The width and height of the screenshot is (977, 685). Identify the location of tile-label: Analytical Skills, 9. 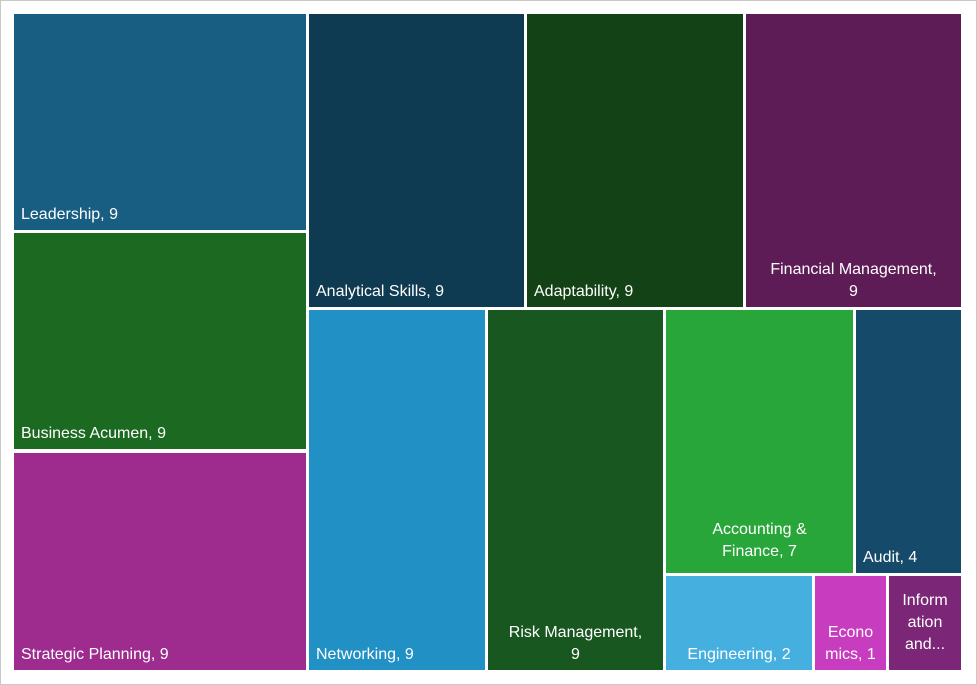
(380, 291).